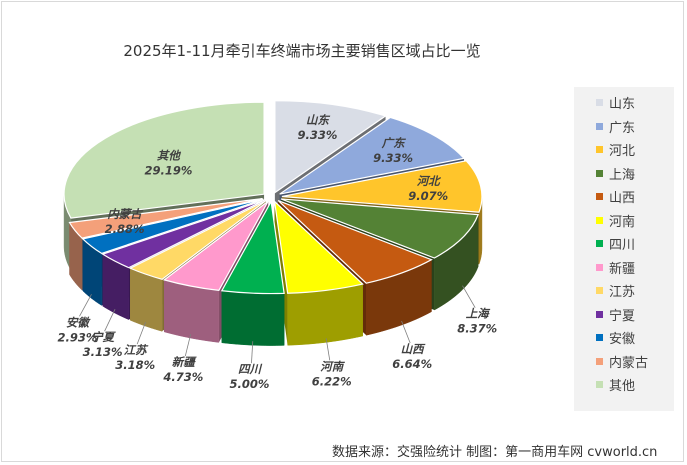 The height and width of the screenshot is (465, 687). I want to click on data-label-value: 3.13%, so click(103, 352).